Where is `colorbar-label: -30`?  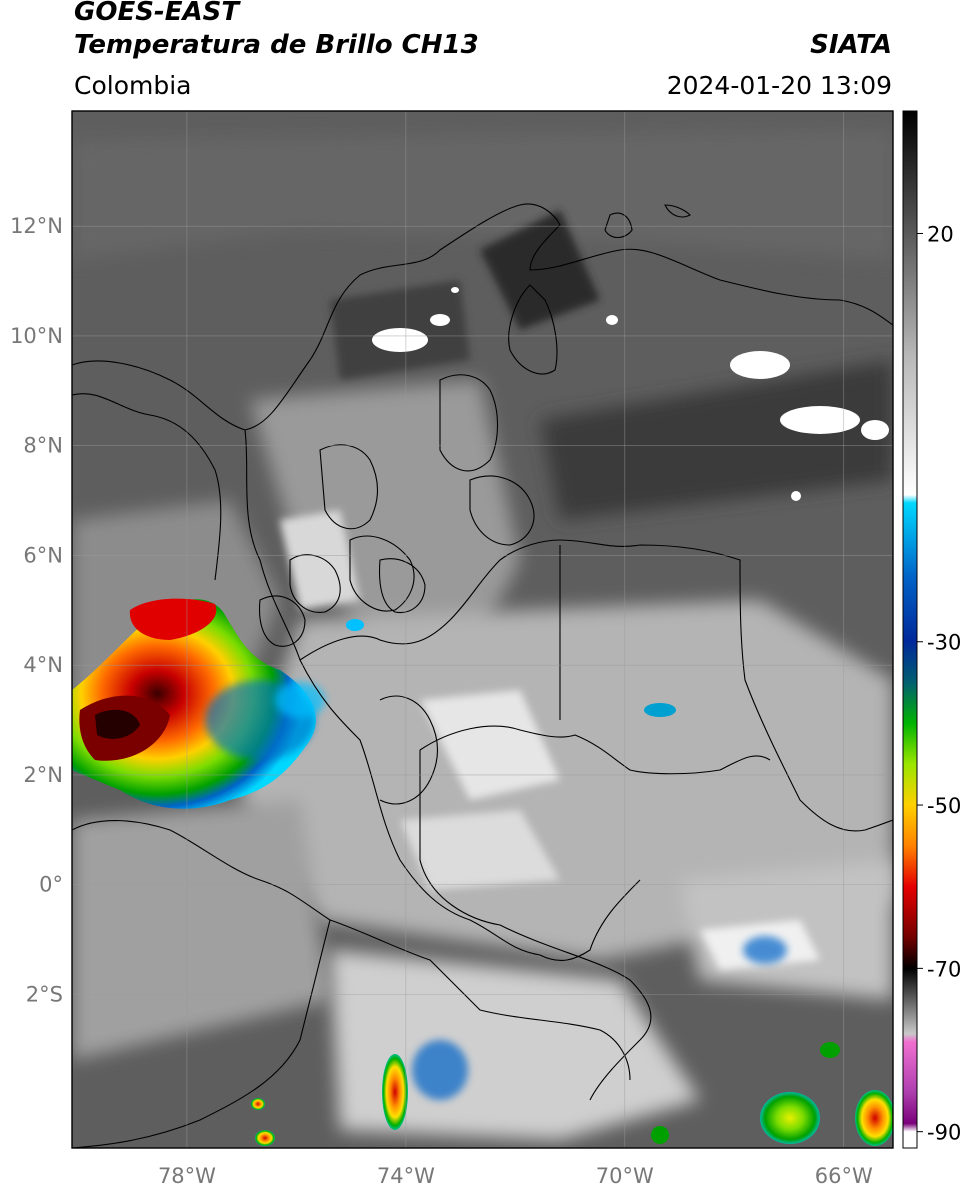
colorbar-label: -30 is located at coordinates (944, 643).